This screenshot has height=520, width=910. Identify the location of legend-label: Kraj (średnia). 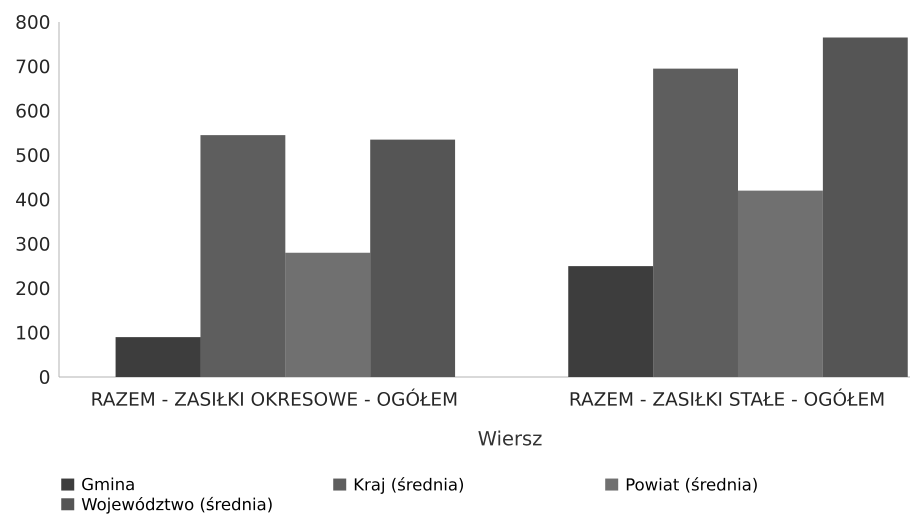
(409, 485).